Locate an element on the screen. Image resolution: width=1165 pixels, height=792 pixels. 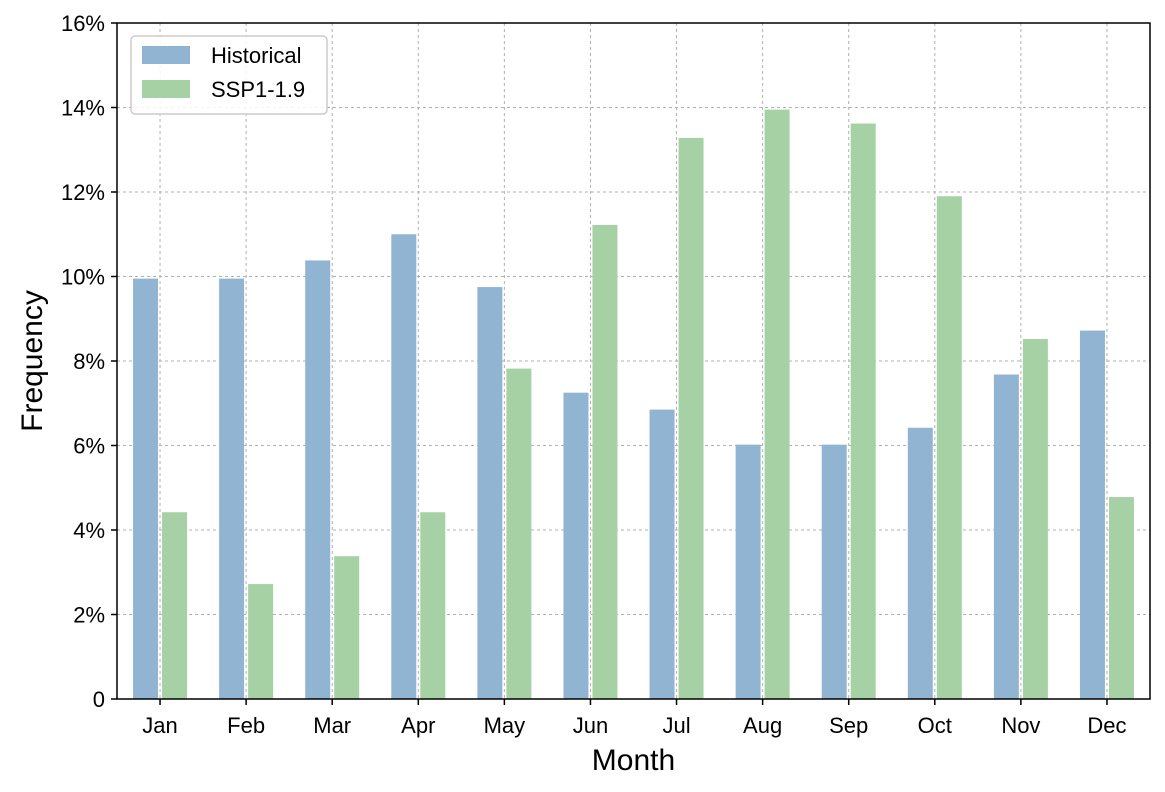
bar-ssp1-1-9-apr is located at coordinates (433, 605).